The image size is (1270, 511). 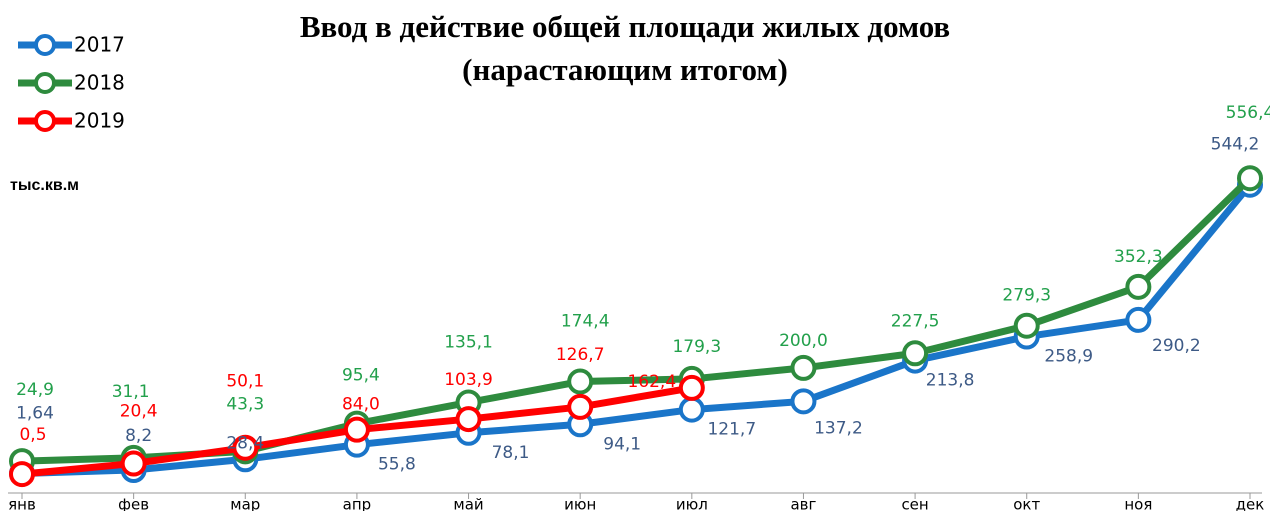 What do you see at coordinates (731, 430) in the screenshot?
I see `data-label: 121,7` at bounding box center [731, 430].